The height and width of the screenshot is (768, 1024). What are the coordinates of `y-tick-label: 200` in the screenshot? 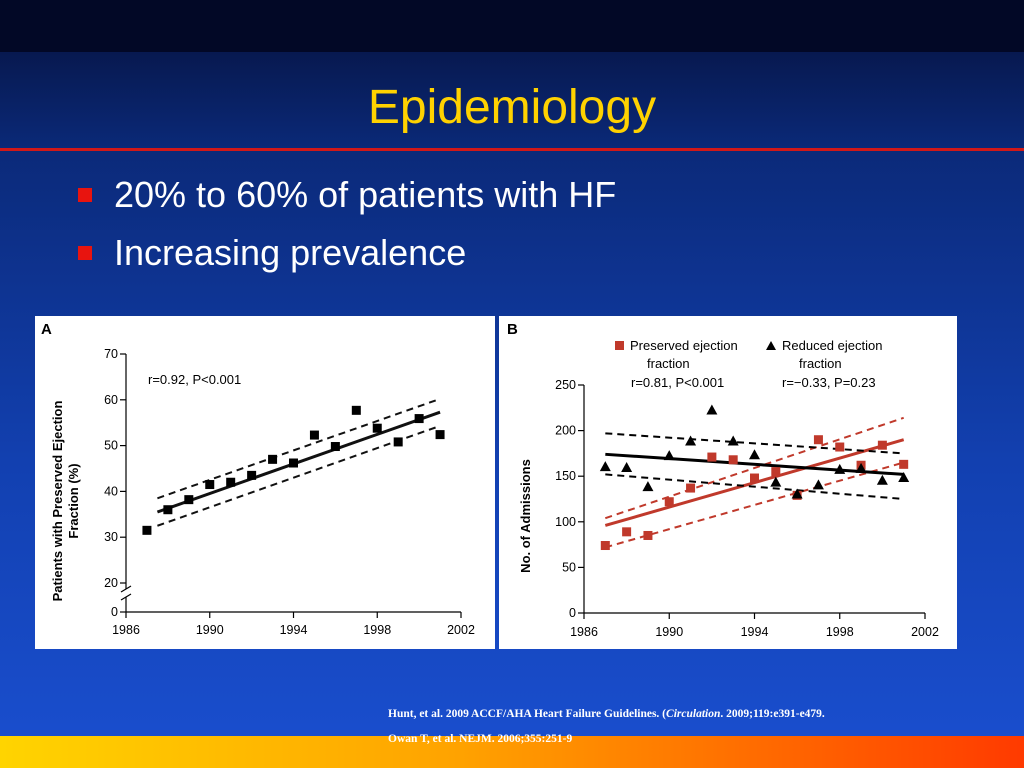 It's located at (565, 431).